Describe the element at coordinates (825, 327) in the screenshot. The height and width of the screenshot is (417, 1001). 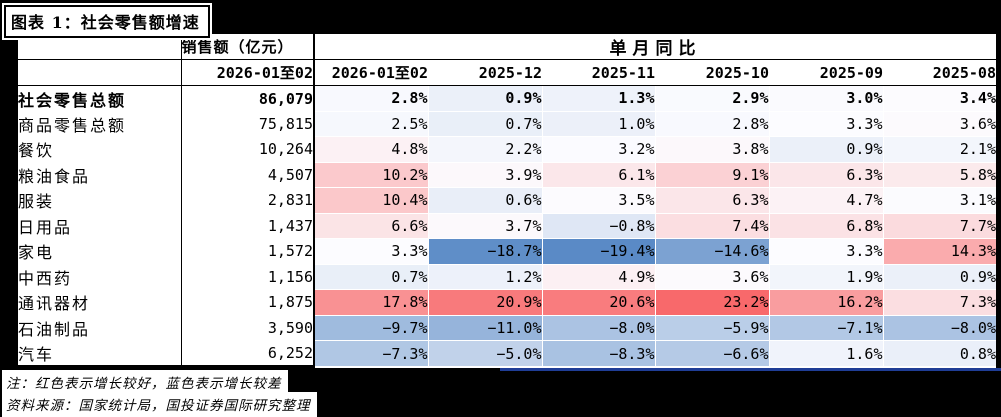
I see `yoy-heatmap-cell: −7.1%` at that location.